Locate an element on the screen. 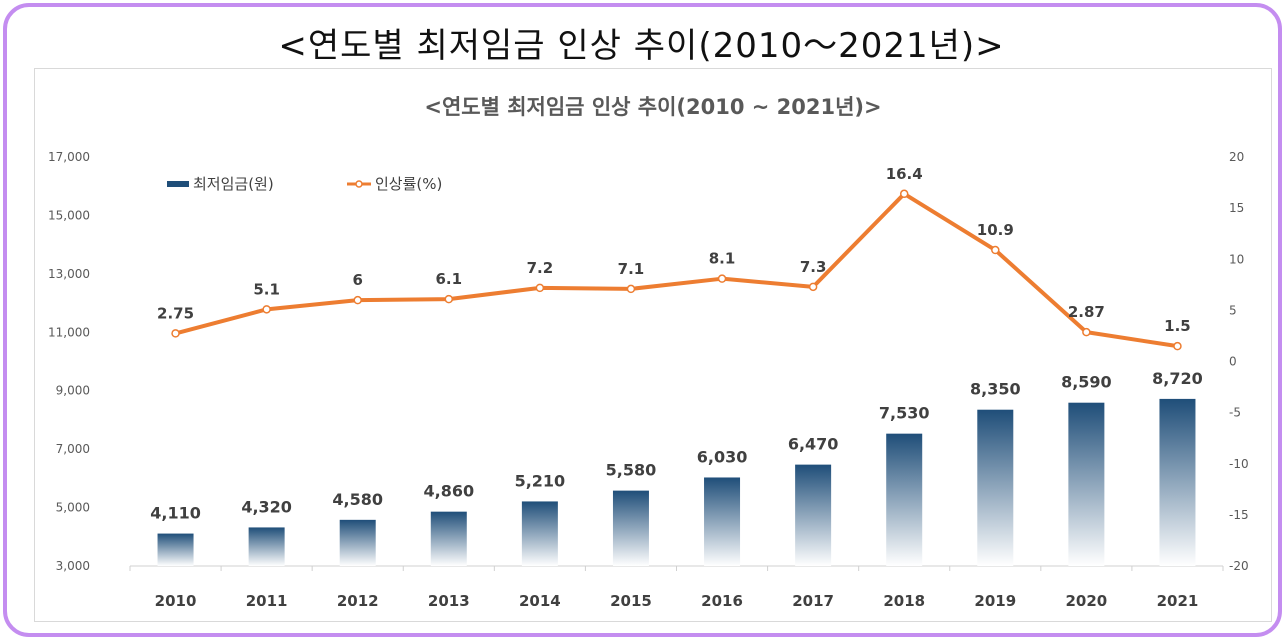  bar-2015 is located at coordinates (630, 528).